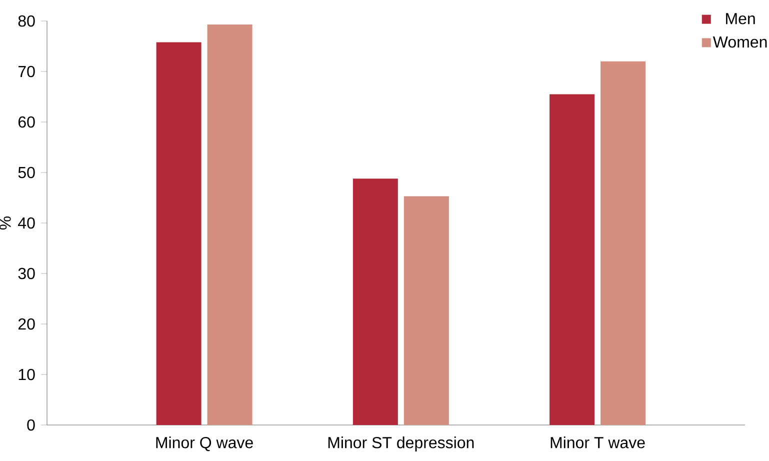 The width and height of the screenshot is (769, 461). What do you see at coordinates (26, 274) in the screenshot?
I see `y-tick-label: 30` at bounding box center [26, 274].